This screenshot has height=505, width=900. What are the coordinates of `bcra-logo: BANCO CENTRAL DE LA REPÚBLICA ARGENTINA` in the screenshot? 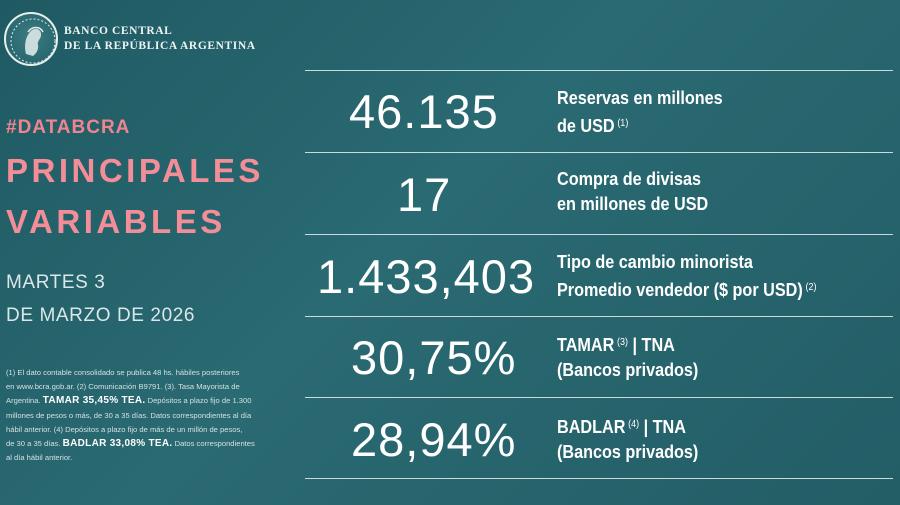 It's located at (130, 39).